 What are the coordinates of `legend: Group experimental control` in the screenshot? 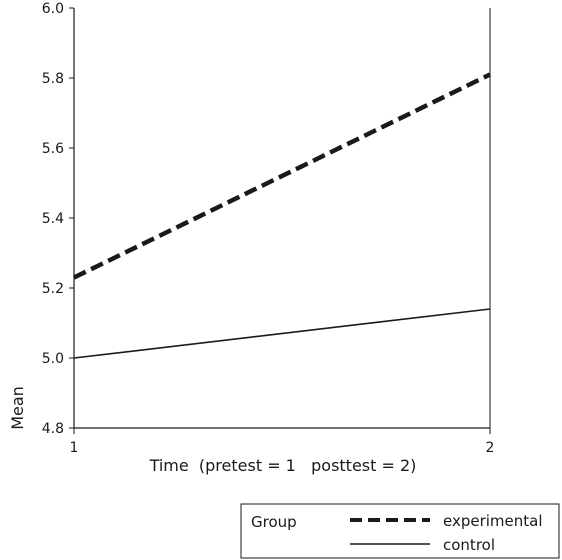 It's located at (400, 531).